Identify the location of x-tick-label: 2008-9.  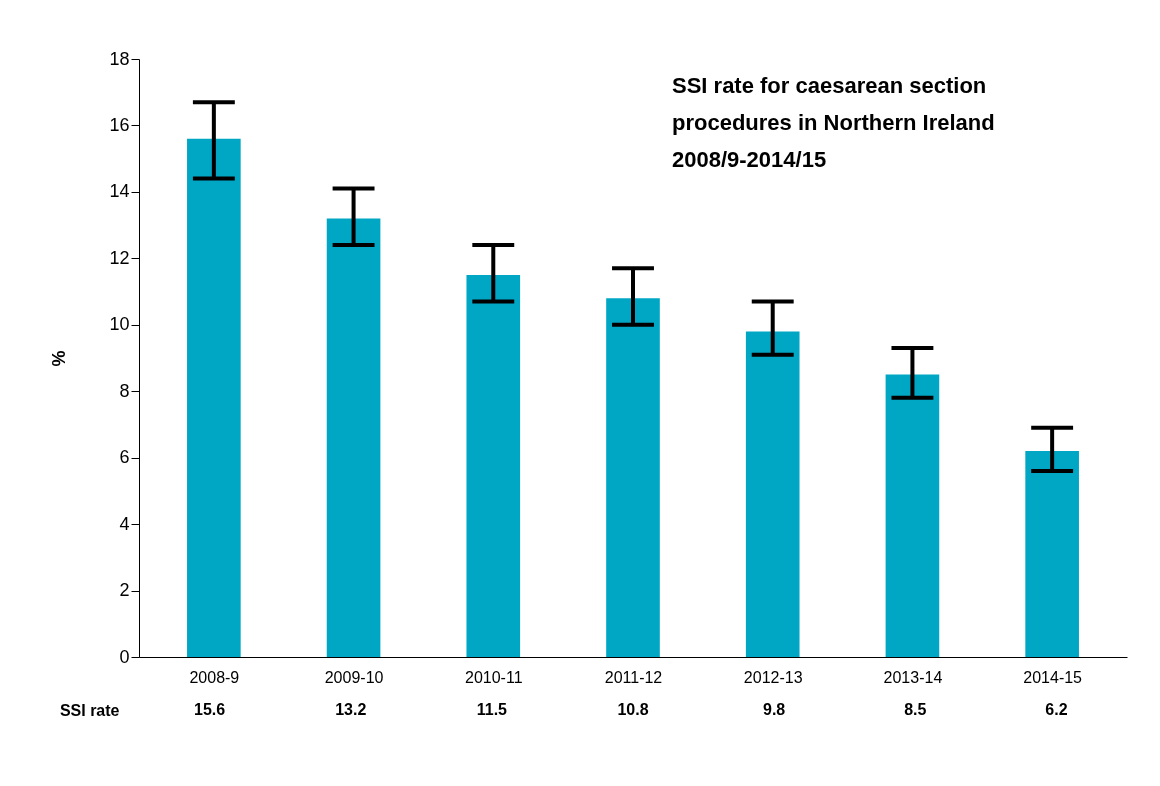
(214, 677).